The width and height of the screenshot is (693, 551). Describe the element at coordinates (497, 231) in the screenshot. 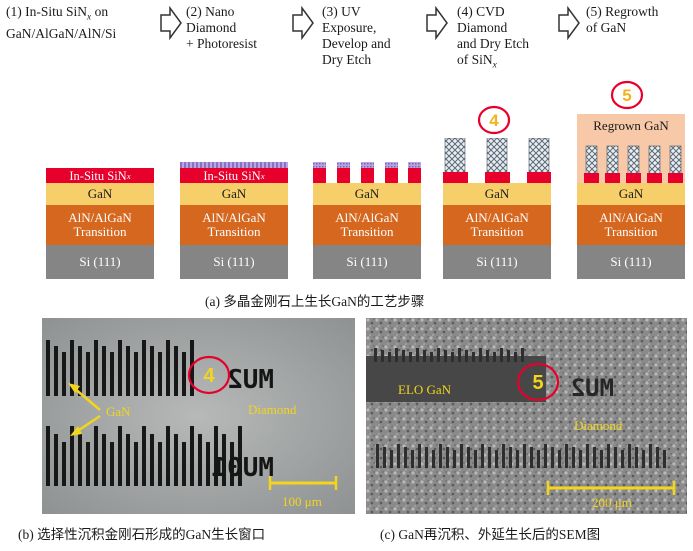

I see `stack-step-4: GaN AlN/AlGaN Transition Si (111)` at that location.